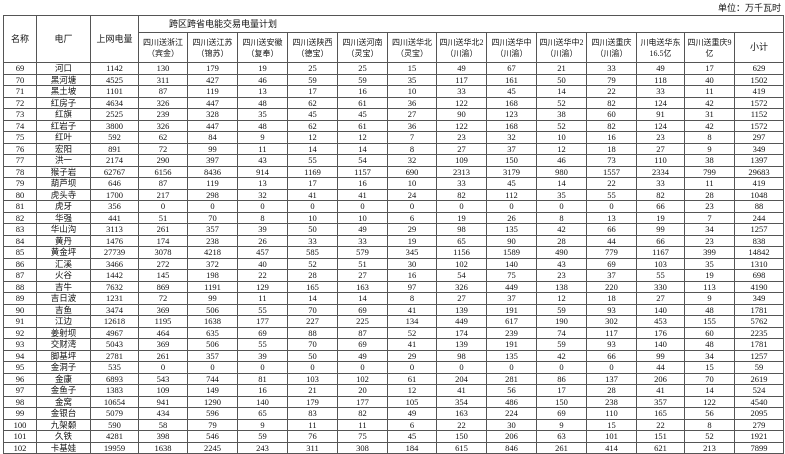 This screenshot has width=785, height=454. What do you see at coordinates (262, 217) in the screenshot?
I see `value-cell: 8` at bounding box center [262, 217].